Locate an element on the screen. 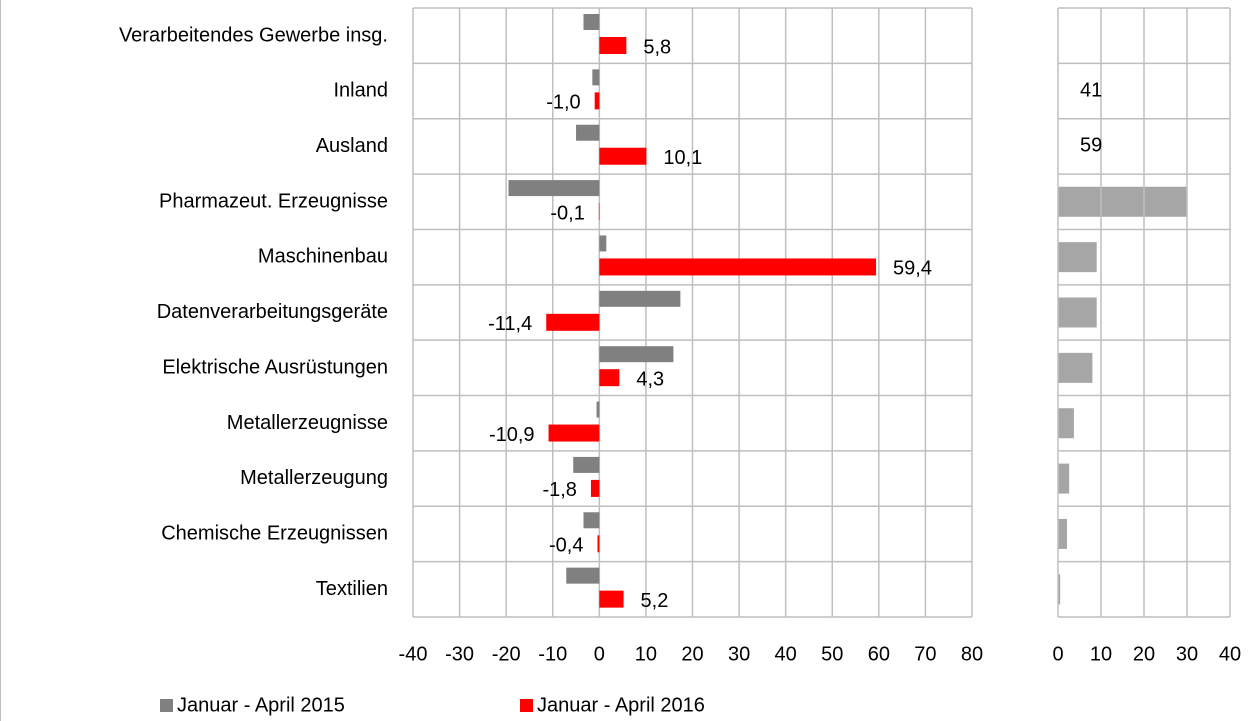 The image size is (1260, 721). data-label: 5,2 is located at coordinates (655, 601).